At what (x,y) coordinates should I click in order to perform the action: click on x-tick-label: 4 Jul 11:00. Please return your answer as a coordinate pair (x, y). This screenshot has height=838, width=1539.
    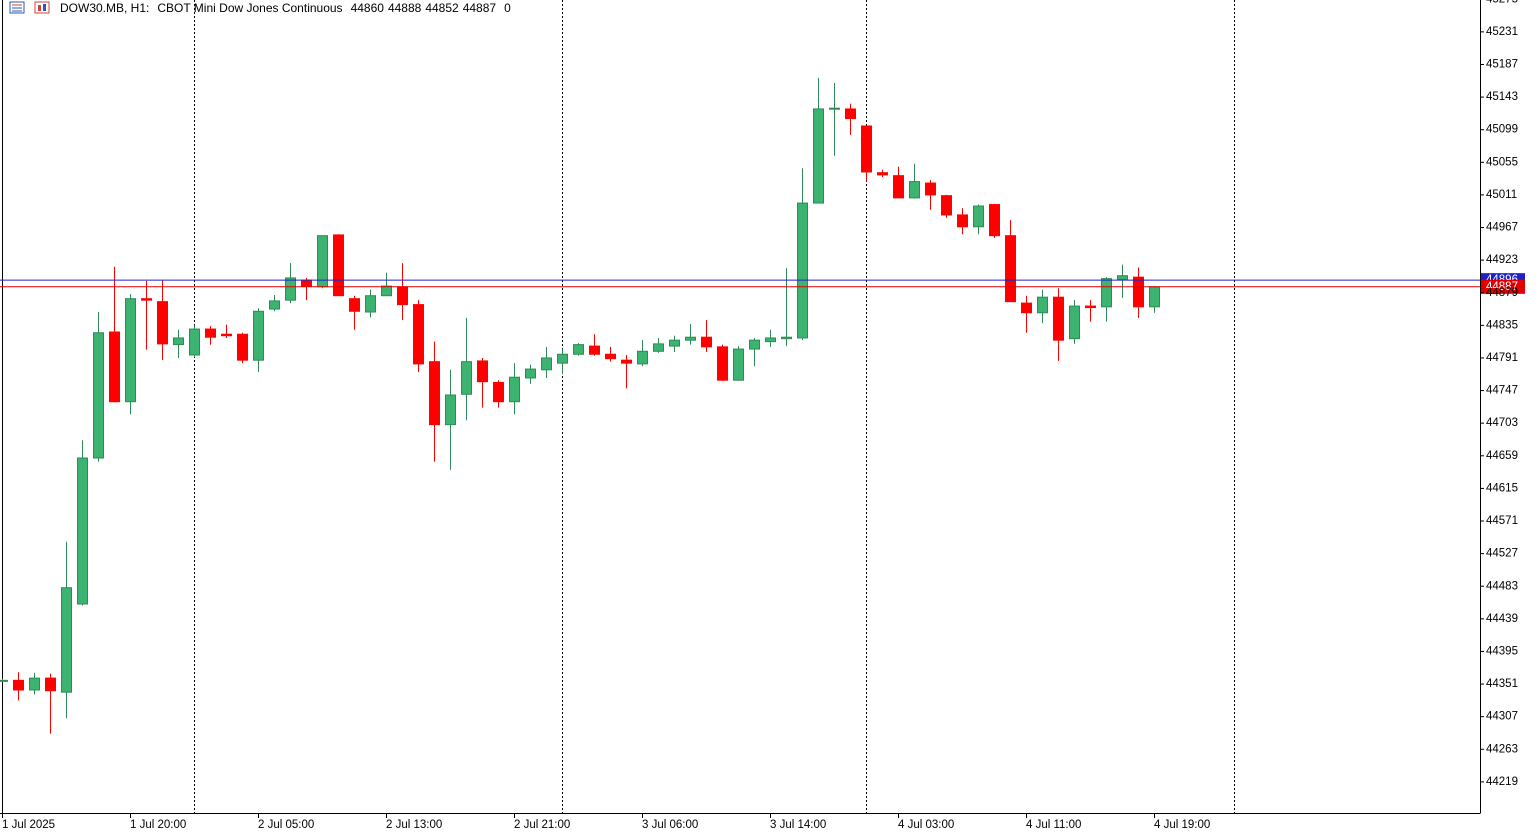
    Looking at the image, I should click on (1053, 825).